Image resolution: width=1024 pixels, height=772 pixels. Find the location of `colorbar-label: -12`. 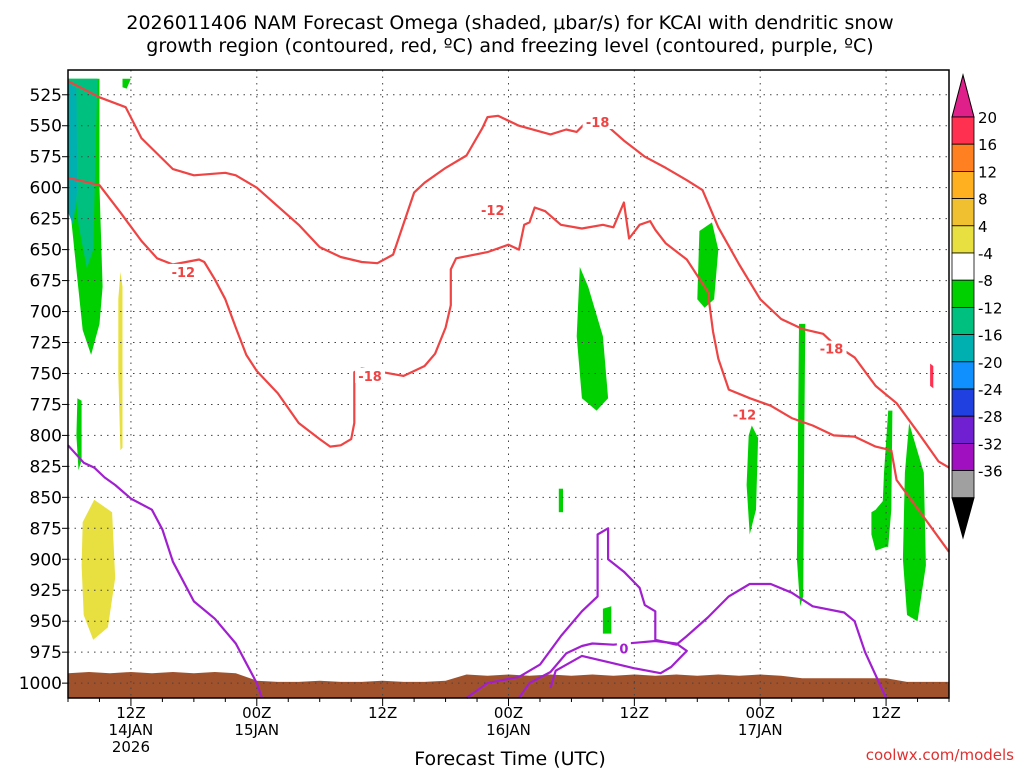

colorbar-label: -12 is located at coordinates (990, 308).